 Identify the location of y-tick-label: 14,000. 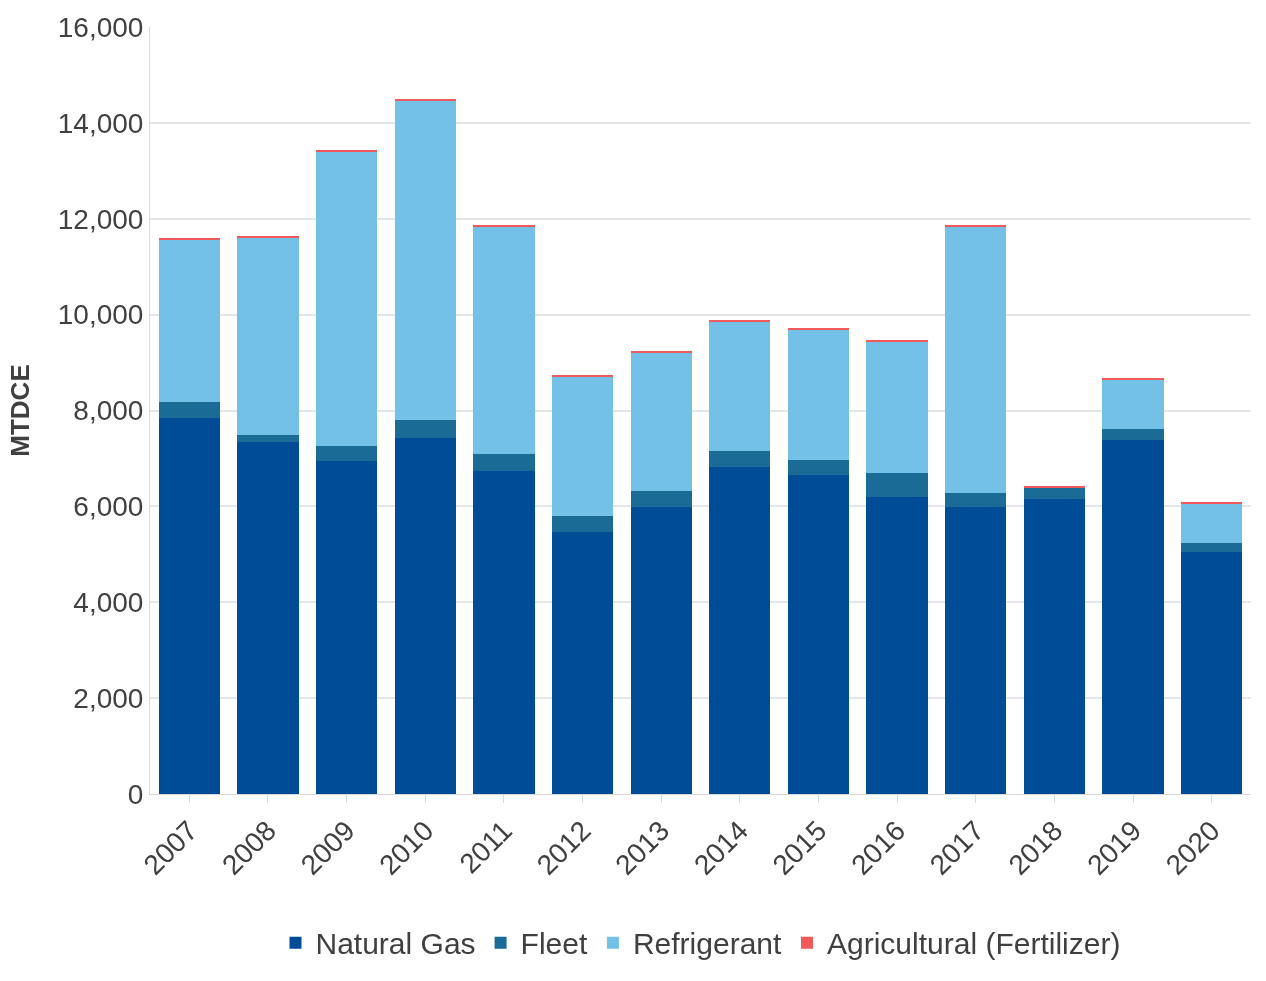
(100, 123).